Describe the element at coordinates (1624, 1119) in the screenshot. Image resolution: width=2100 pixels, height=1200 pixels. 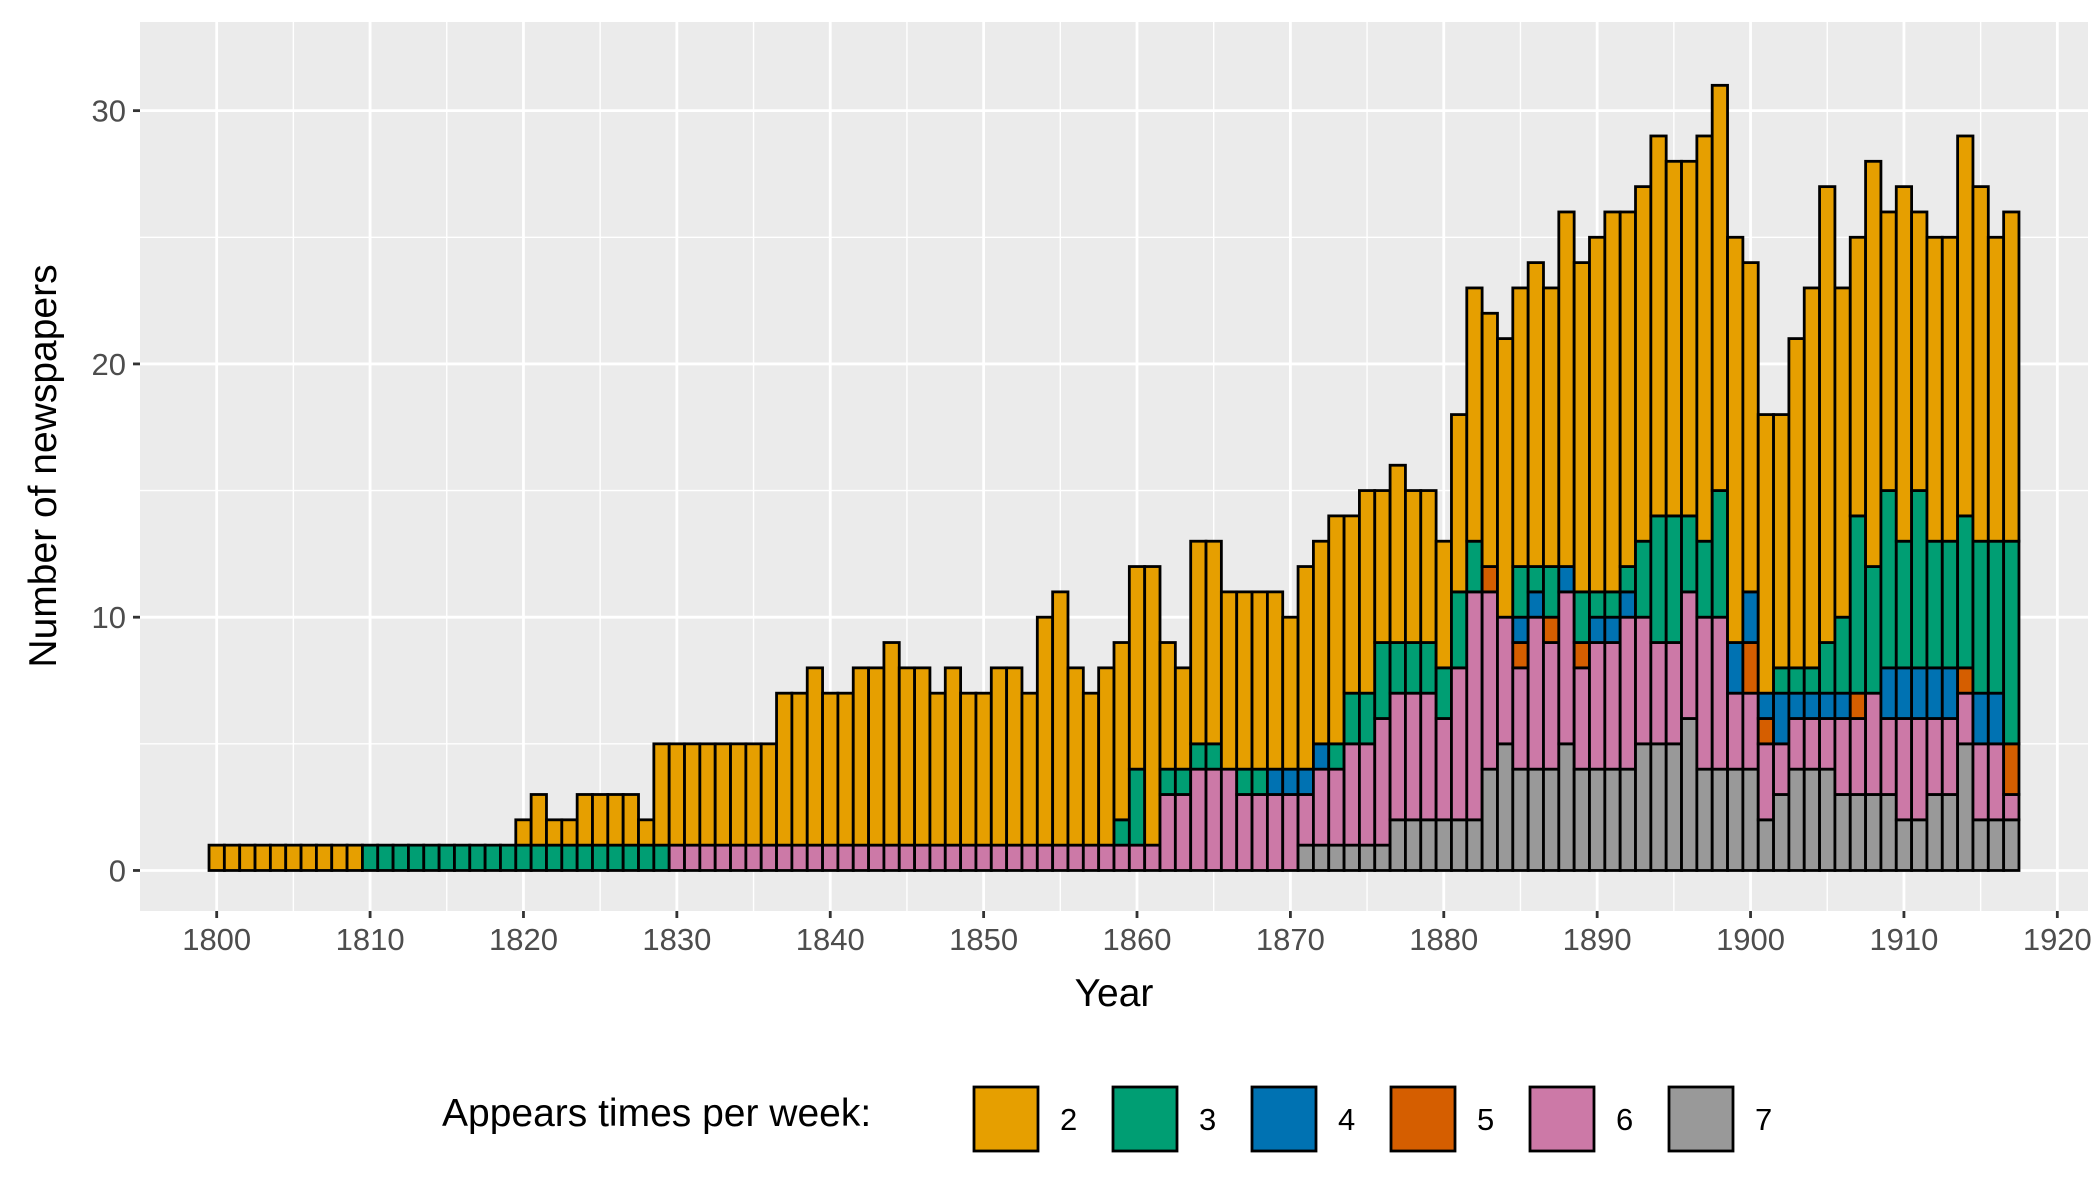
I see `legend-label: 6` at that location.